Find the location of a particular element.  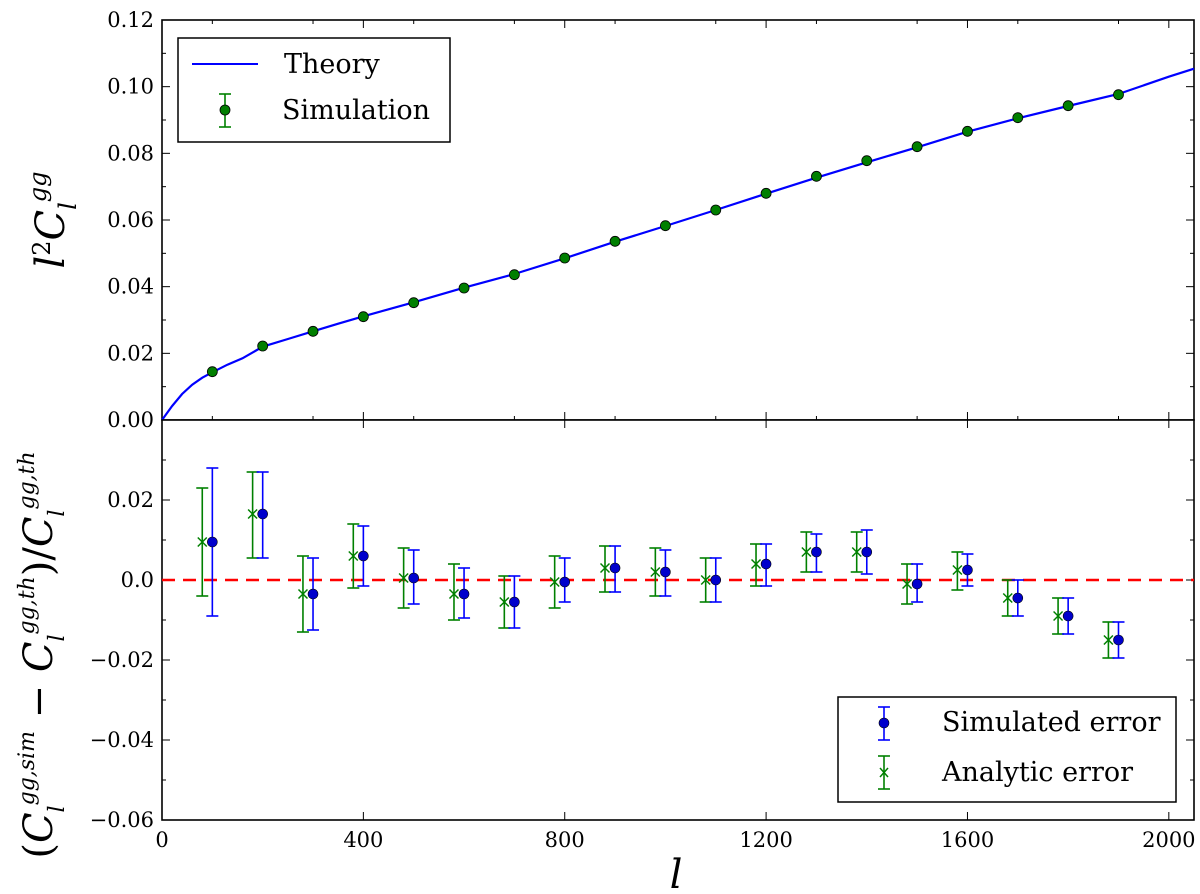

top-legend: Theory Simulation is located at coordinates (314, 90).